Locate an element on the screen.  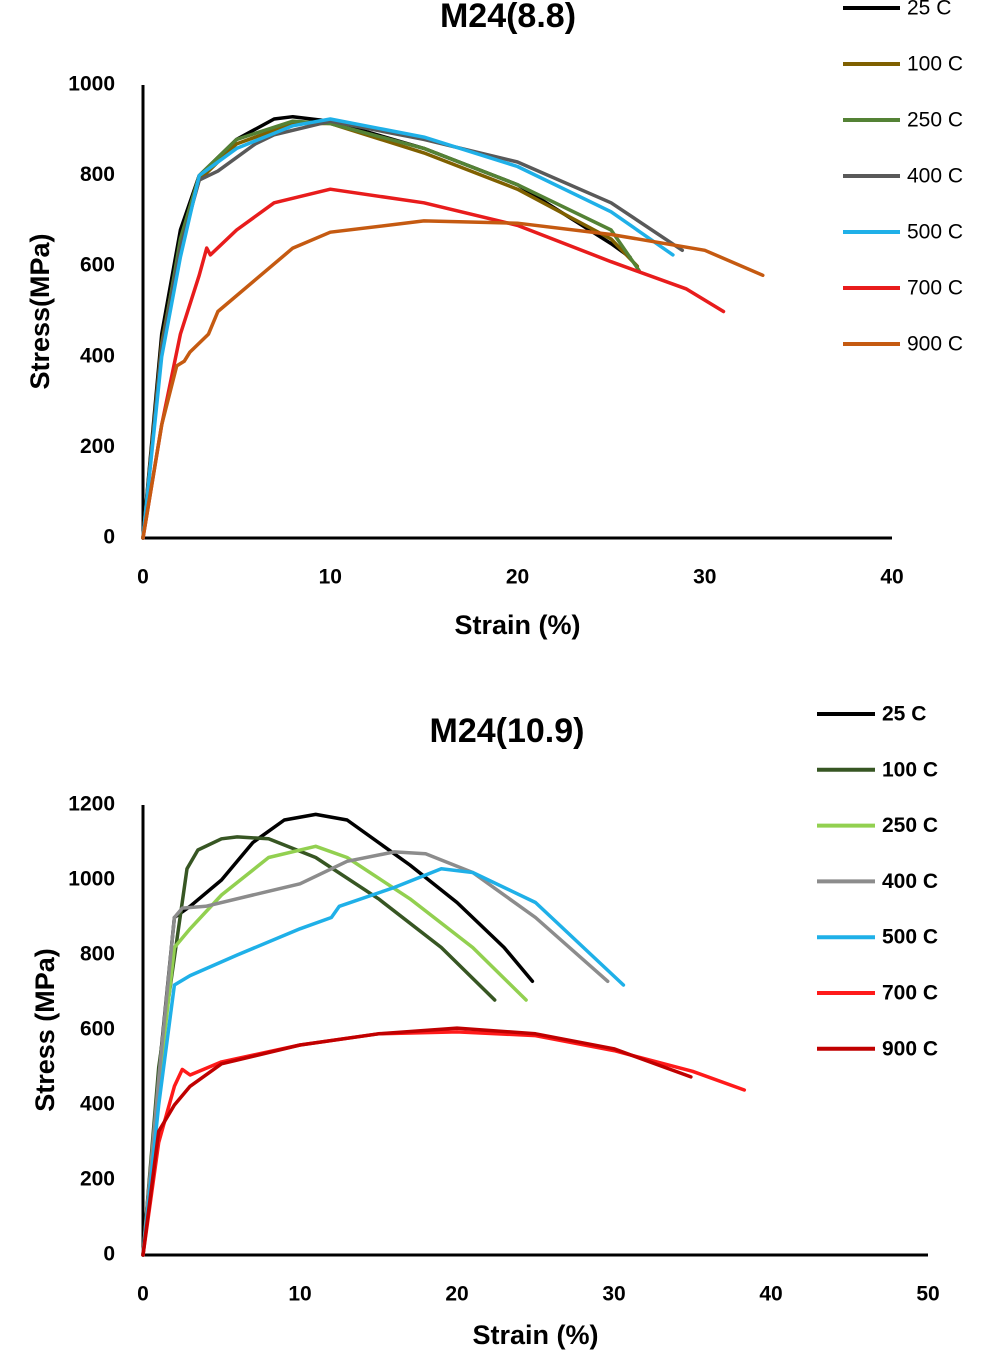
y-axis-label: Stress(MPa) is located at coordinates (40, 311).